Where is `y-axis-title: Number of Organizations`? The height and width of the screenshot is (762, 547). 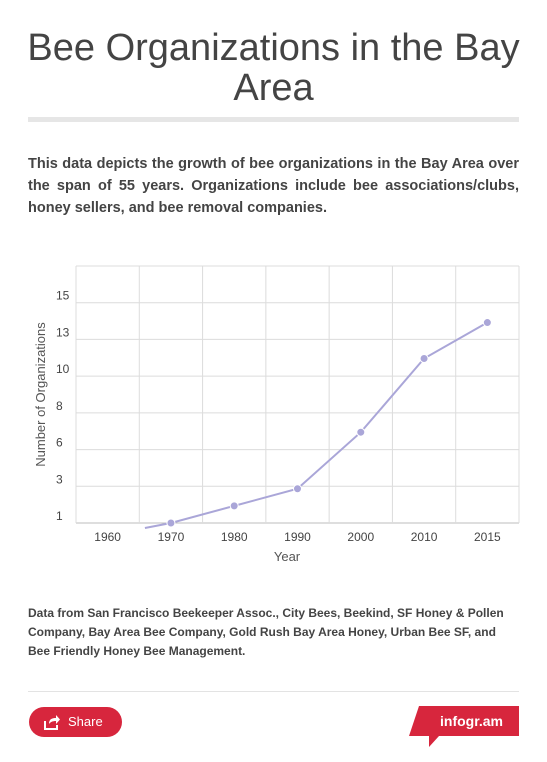 y-axis-title: Number of Organizations is located at coordinates (40, 394).